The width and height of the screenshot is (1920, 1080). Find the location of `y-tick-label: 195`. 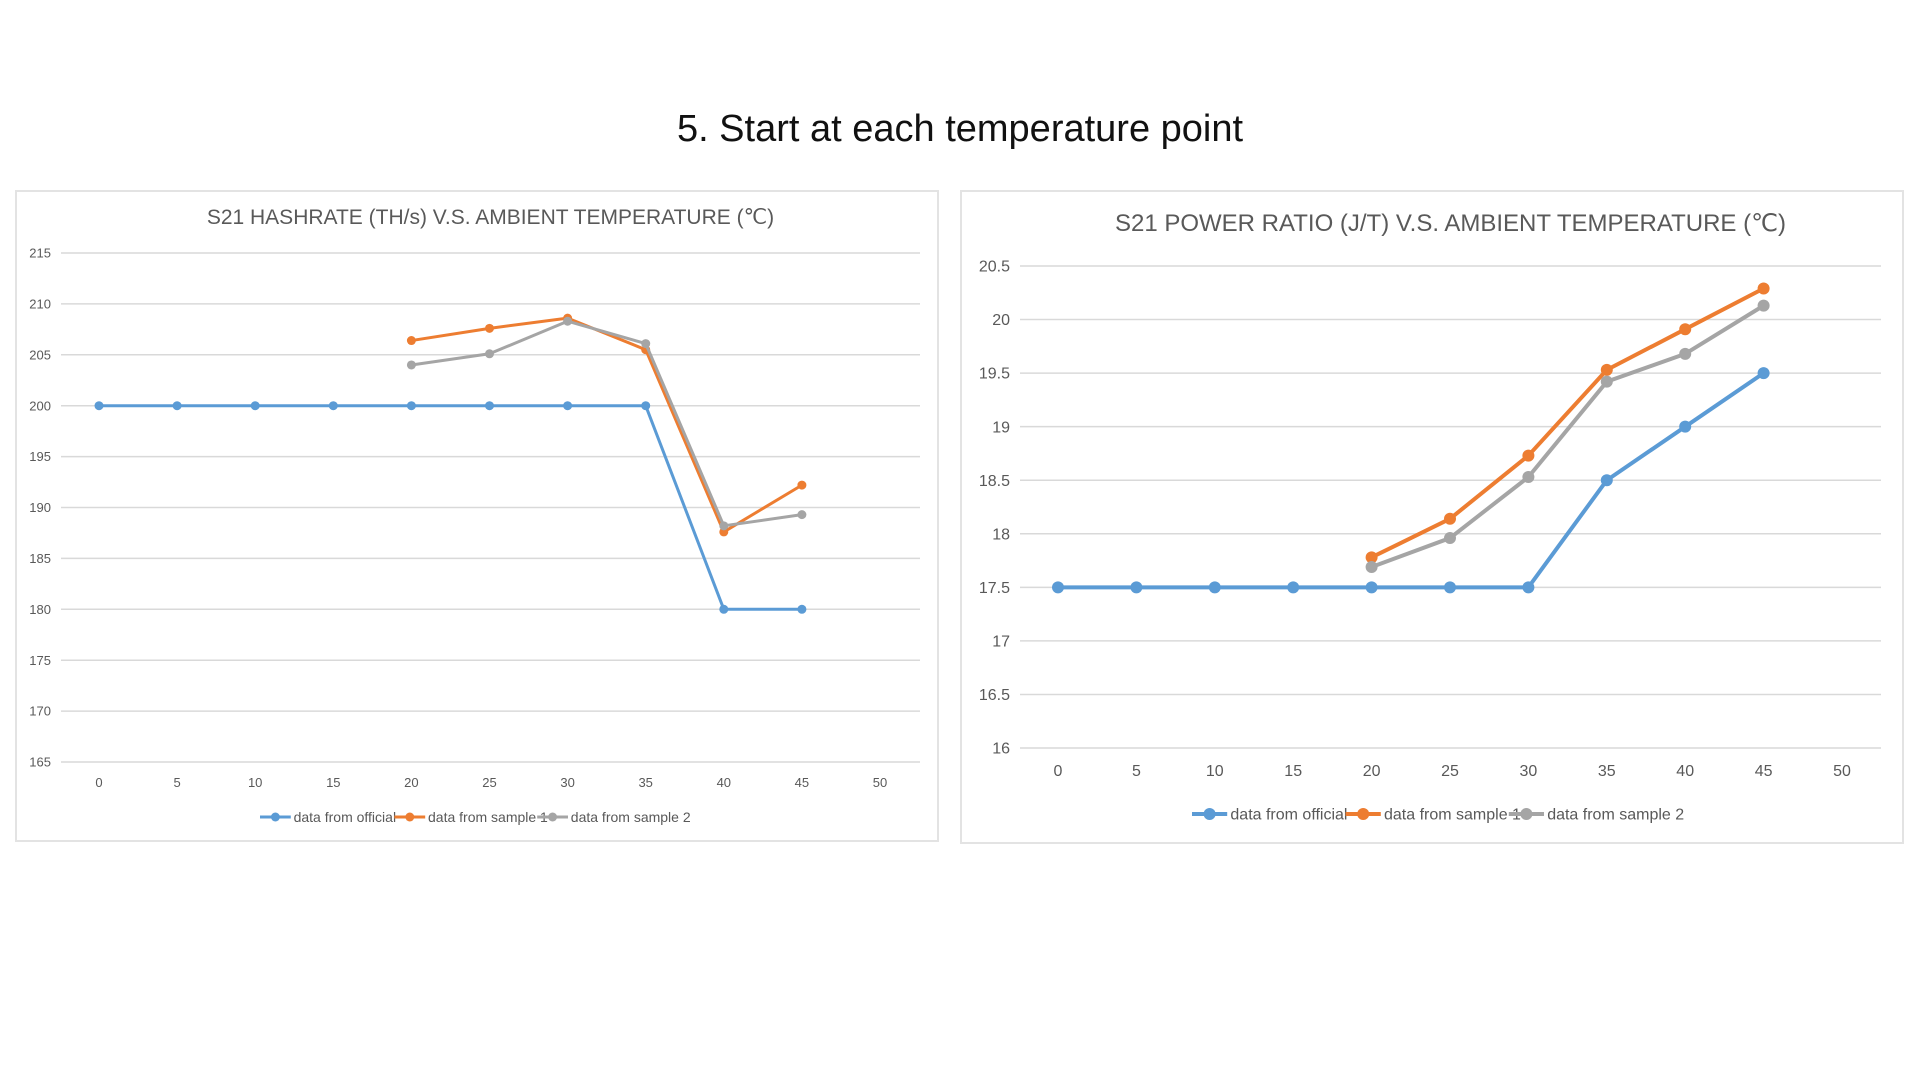

y-tick-label: 195 is located at coordinates (40, 456).